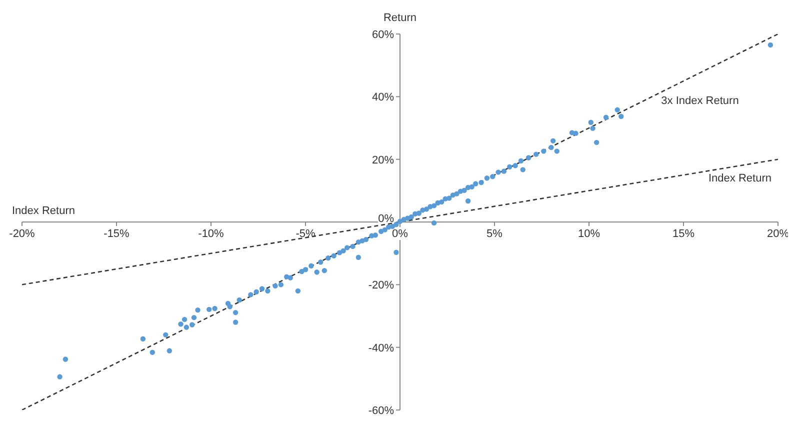 The height and width of the screenshot is (425, 790). What do you see at coordinates (381, 348) in the screenshot?
I see `y-tick-label: -40%` at bounding box center [381, 348].